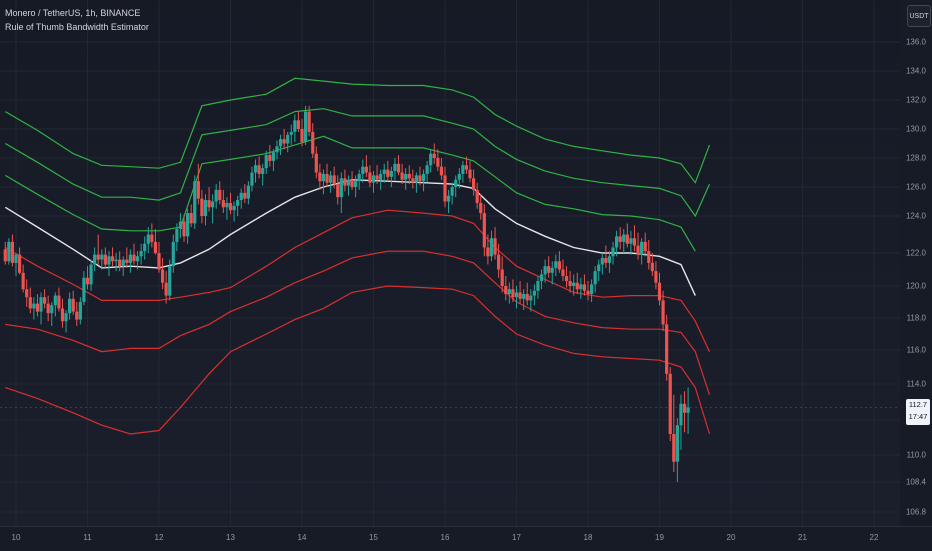 The height and width of the screenshot is (551, 932). I want to click on time-tick-label: 17, so click(516, 537).